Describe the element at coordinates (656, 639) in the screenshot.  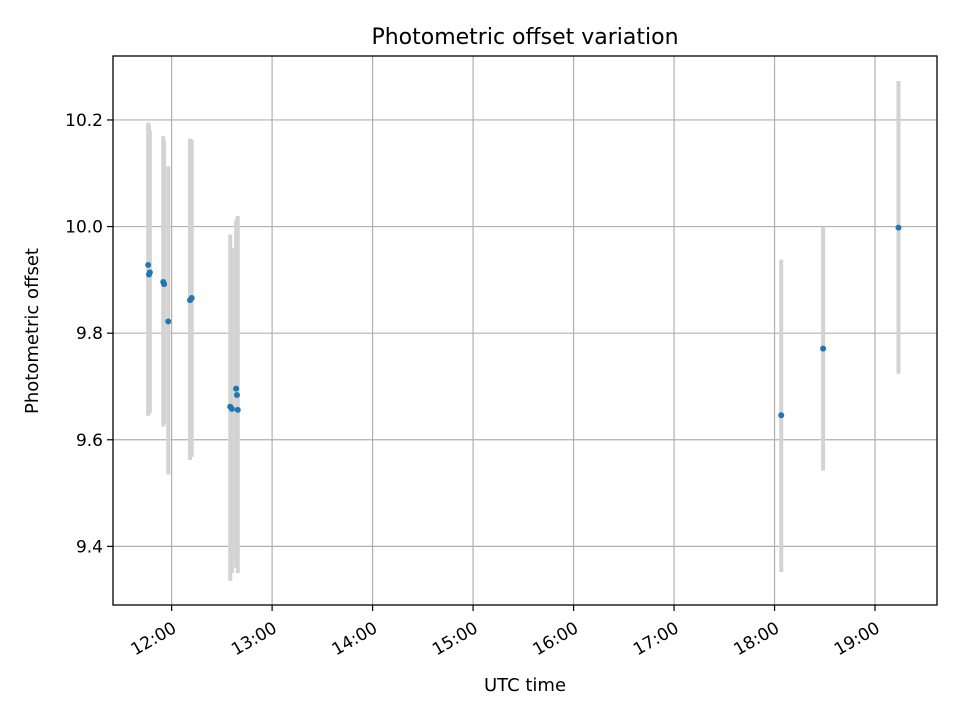
I see `x-tick-label: 17:00` at that location.